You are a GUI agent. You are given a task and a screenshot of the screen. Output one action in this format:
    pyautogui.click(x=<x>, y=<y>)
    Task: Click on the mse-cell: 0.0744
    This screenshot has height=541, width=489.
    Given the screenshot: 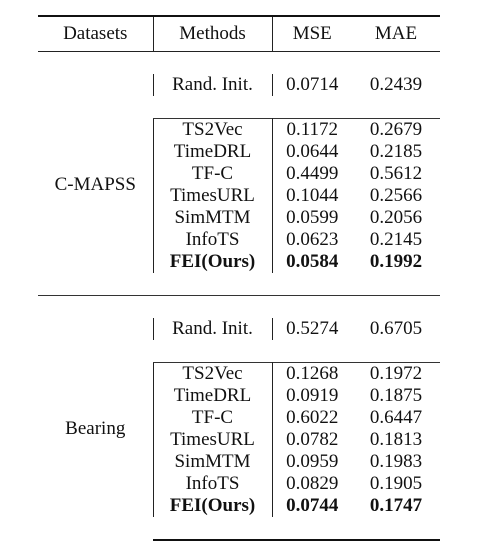 What is the action you would take?
    pyautogui.click(x=312, y=505)
    